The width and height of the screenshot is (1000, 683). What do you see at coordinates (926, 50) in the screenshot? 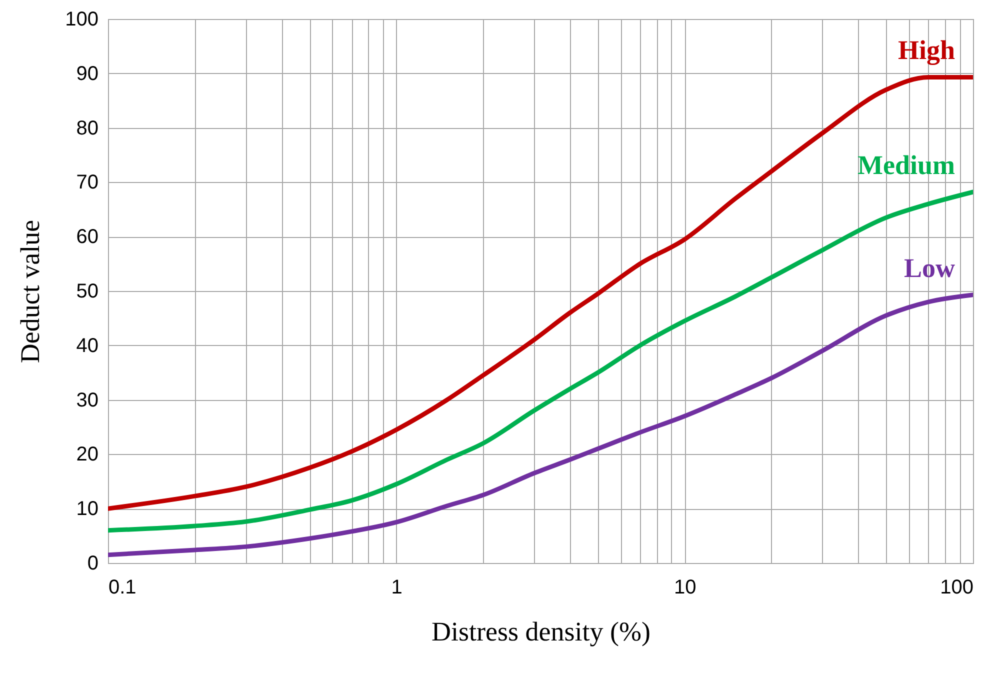
I see `series-label: High` at bounding box center [926, 50].